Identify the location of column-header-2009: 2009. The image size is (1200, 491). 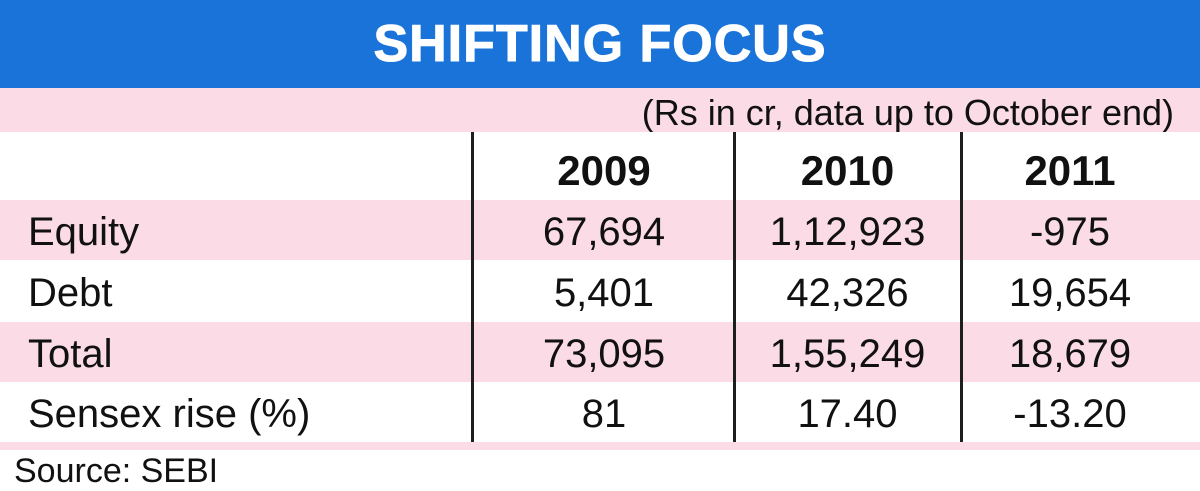
(604, 170).